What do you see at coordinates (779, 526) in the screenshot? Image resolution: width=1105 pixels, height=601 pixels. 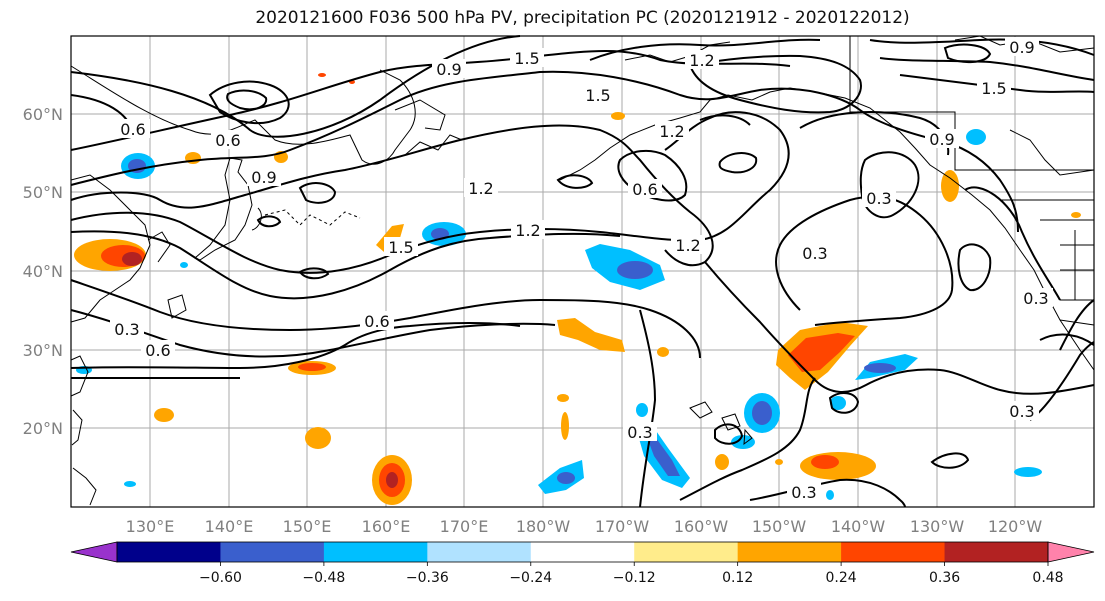 I see `lon-label: 150°W` at bounding box center [779, 526].